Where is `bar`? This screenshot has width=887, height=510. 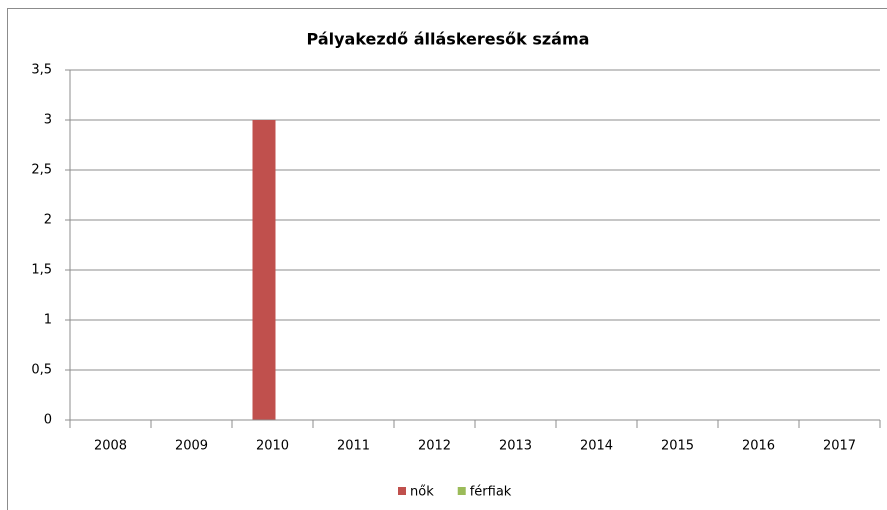 bar is located at coordinates (264, 270).